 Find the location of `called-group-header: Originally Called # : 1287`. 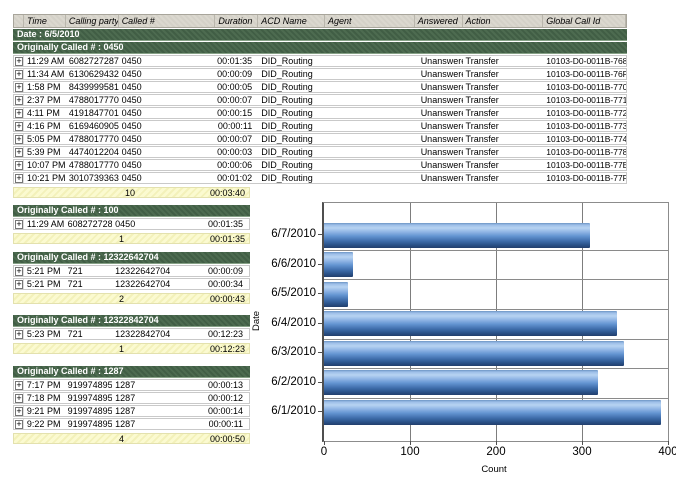

called-group-header: Originally Called # : 1287 is located at coordinates (131, 372).